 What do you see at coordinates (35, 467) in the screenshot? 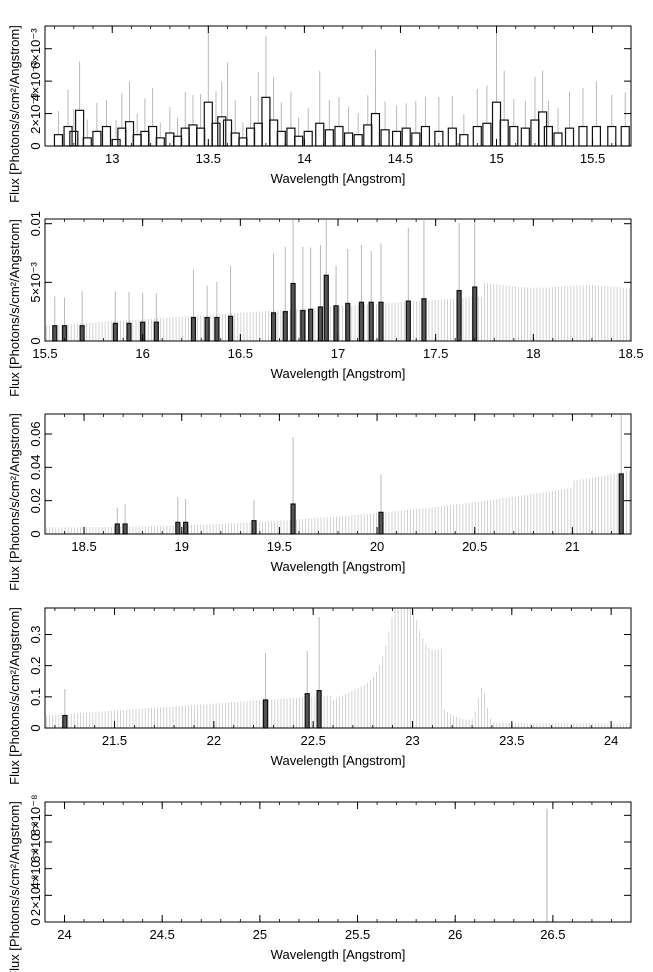
I see `y-tick-label: 0.04` at bounding box center [35, 467].